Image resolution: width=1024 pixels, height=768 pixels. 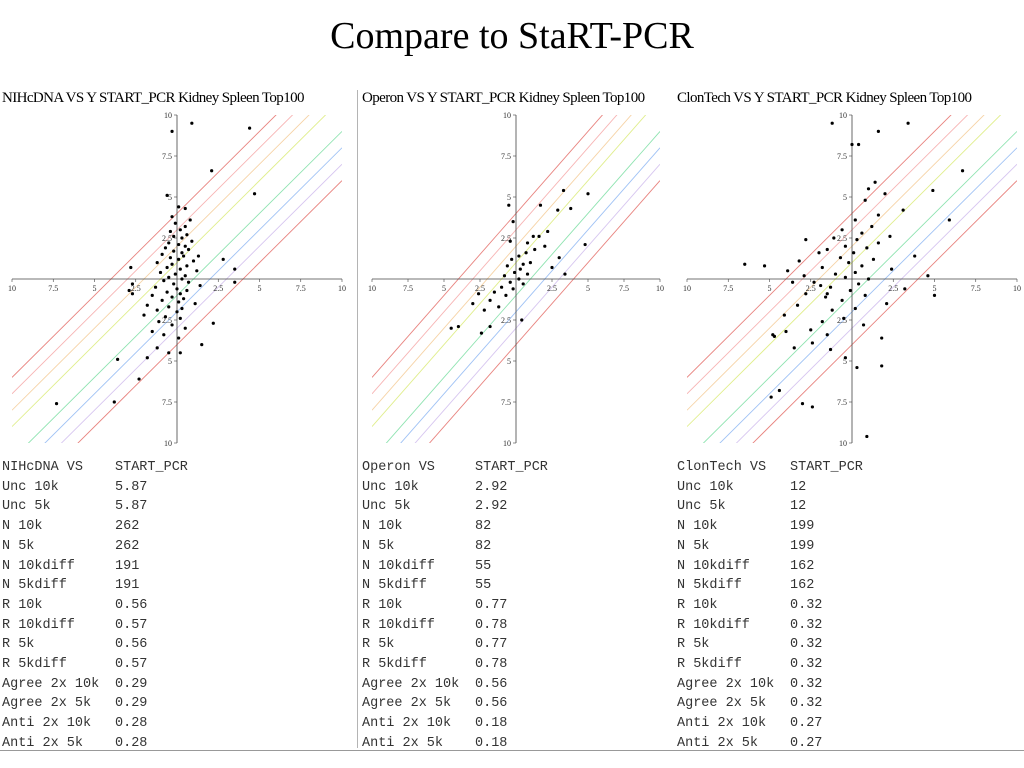 I want to click on x-tick-label: 7.5, so click(x=301, y=288).